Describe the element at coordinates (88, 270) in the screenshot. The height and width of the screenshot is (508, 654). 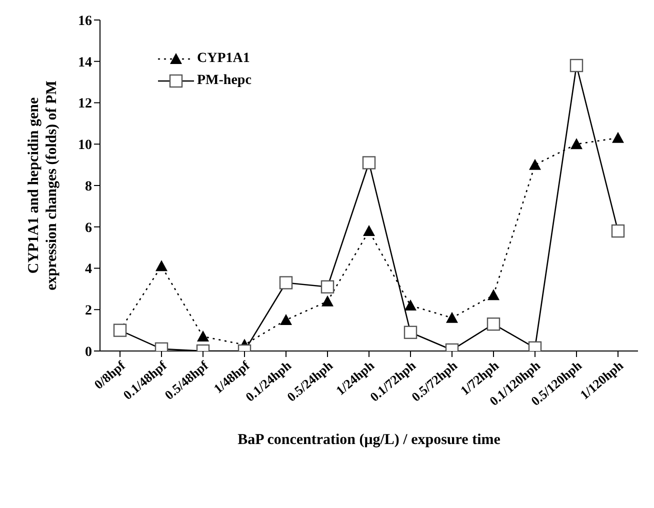
I see `y-tick-label: 4` at that location.